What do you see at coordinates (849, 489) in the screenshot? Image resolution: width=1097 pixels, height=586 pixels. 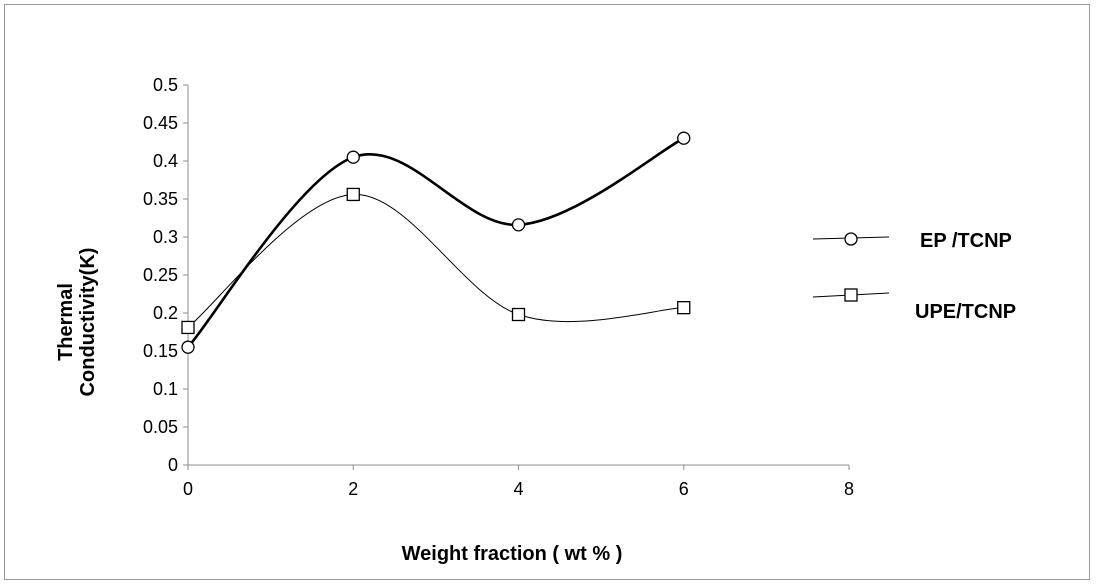 I see `x-tick-label: 8` at bounding box center [849, 489].